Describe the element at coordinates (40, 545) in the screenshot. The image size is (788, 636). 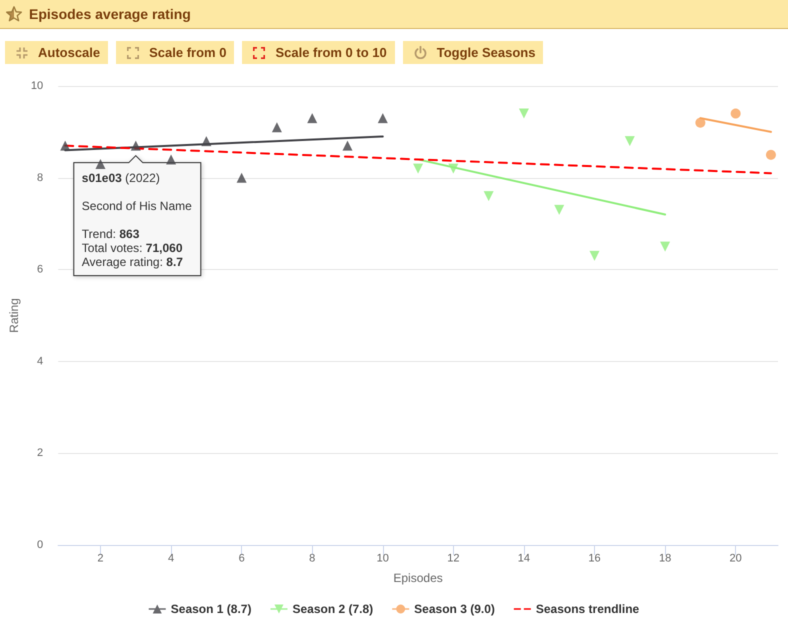
I see `y-tick-label: 0` at that location.